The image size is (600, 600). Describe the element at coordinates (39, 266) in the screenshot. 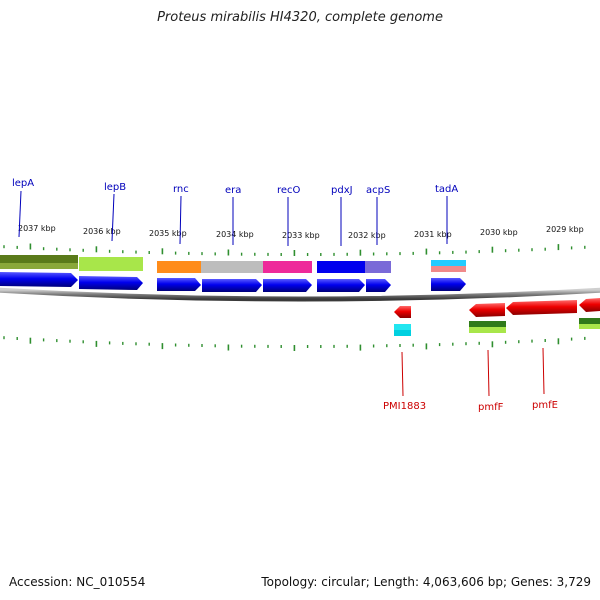

I see `category-box-lepA-light` at that location.